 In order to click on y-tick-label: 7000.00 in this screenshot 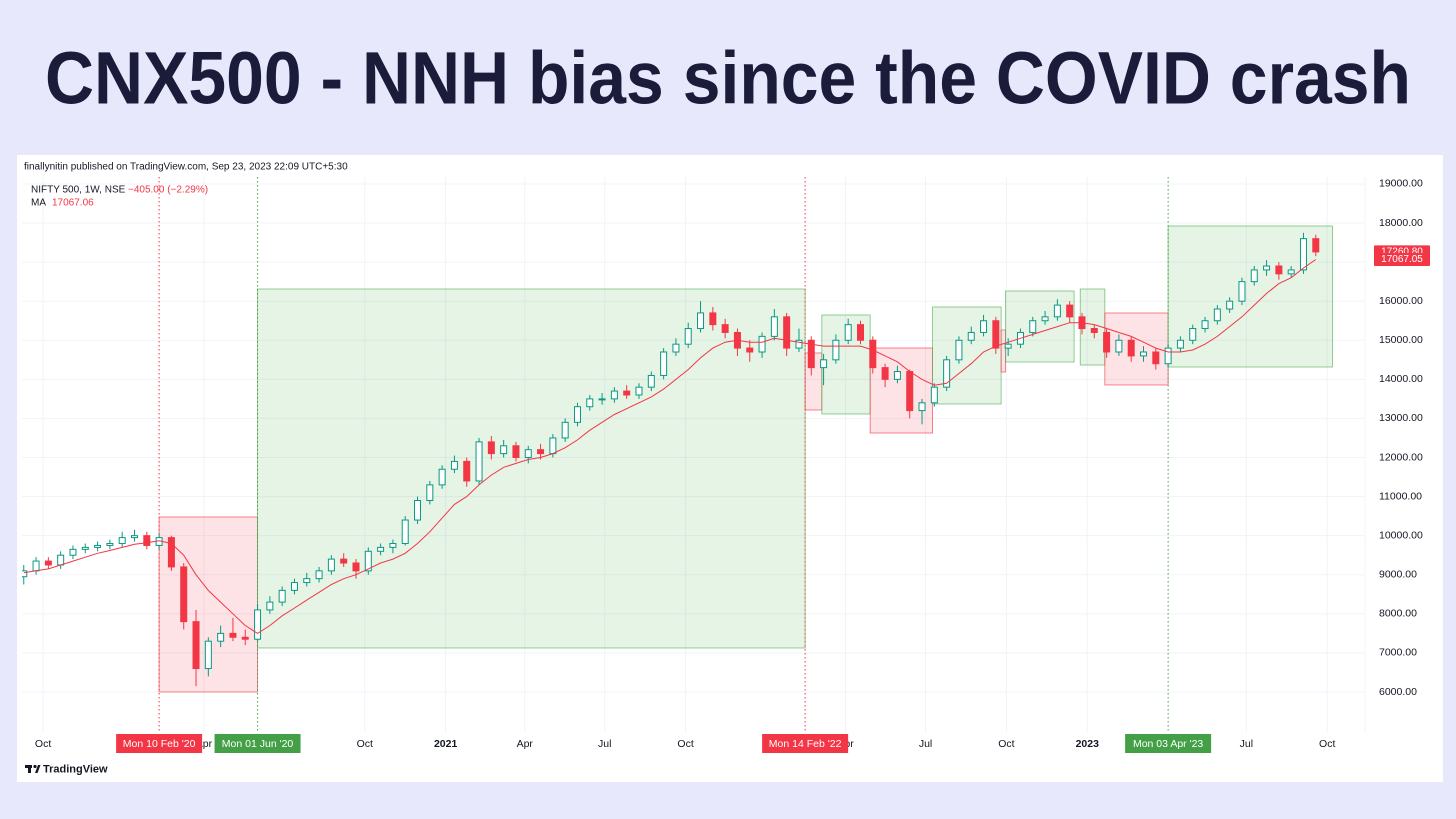, I will do `click(1398, 653)`.